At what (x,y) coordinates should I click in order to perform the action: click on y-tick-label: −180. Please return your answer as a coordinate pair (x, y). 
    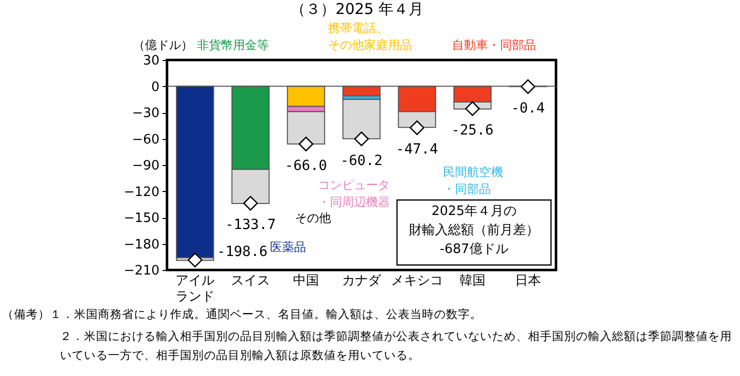
    Looking at the image, I should click on (142, 244).